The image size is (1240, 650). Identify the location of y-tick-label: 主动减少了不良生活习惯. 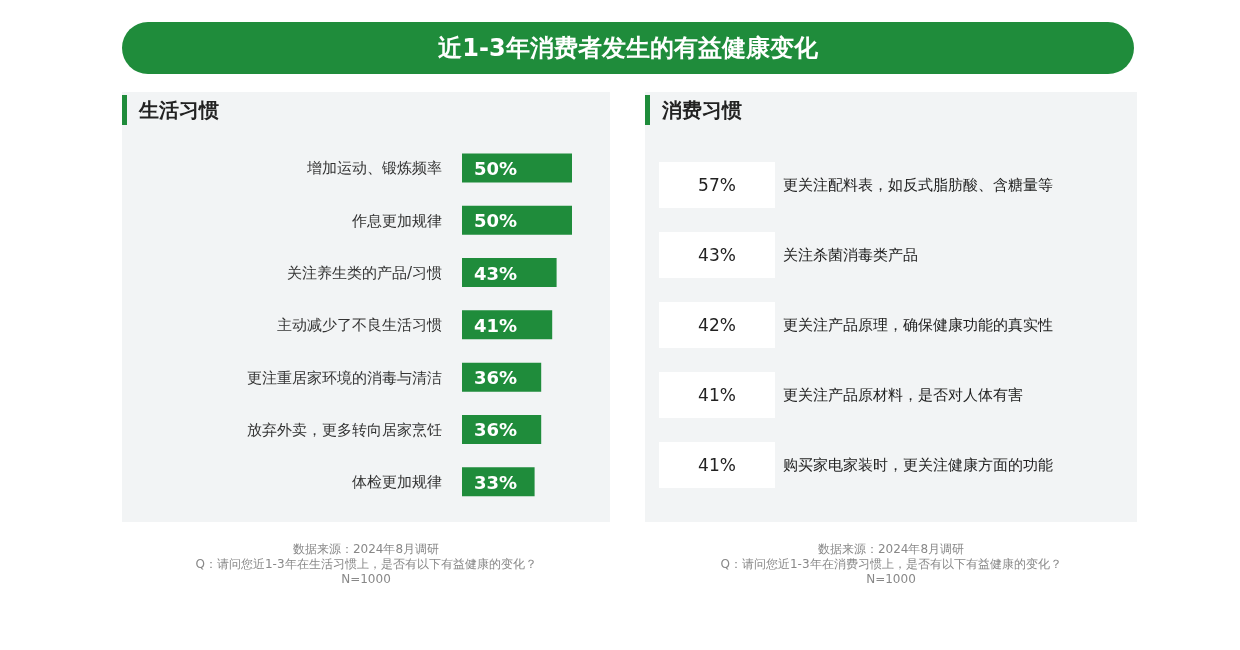
(359, 325).